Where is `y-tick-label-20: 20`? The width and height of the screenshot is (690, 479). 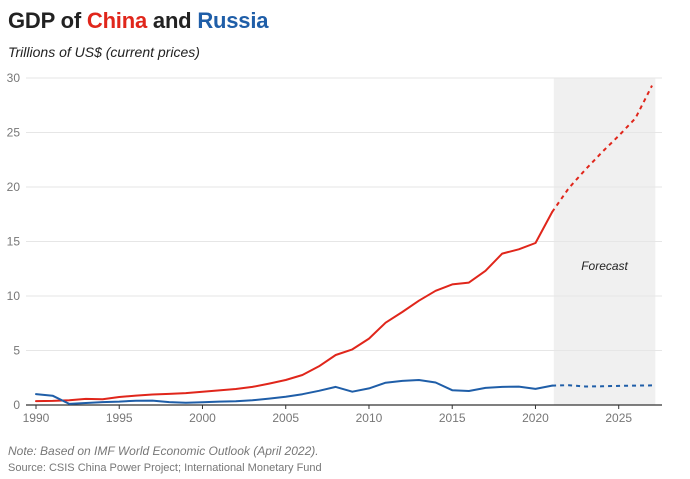
y-tick-label-20: 20 is located at coordinates (14, 187).